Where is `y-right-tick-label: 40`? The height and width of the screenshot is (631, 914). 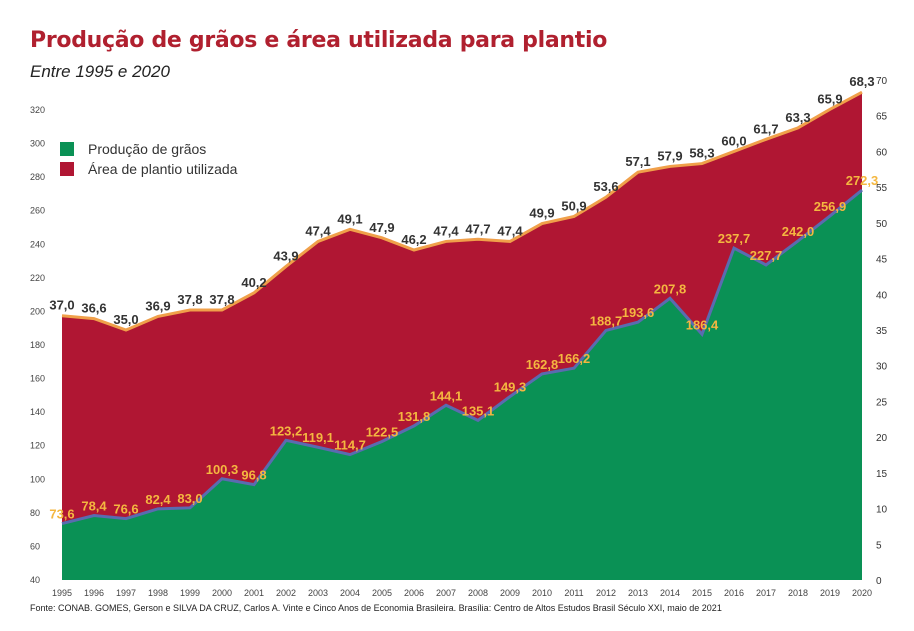
y-right-tick-label: 40 is located at coordinates (882, 295).